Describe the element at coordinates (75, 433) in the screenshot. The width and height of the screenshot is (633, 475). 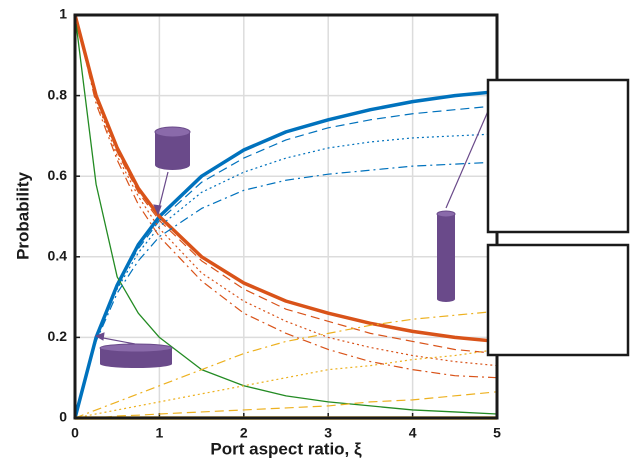
I see `x-tick-label: 0` at that location.